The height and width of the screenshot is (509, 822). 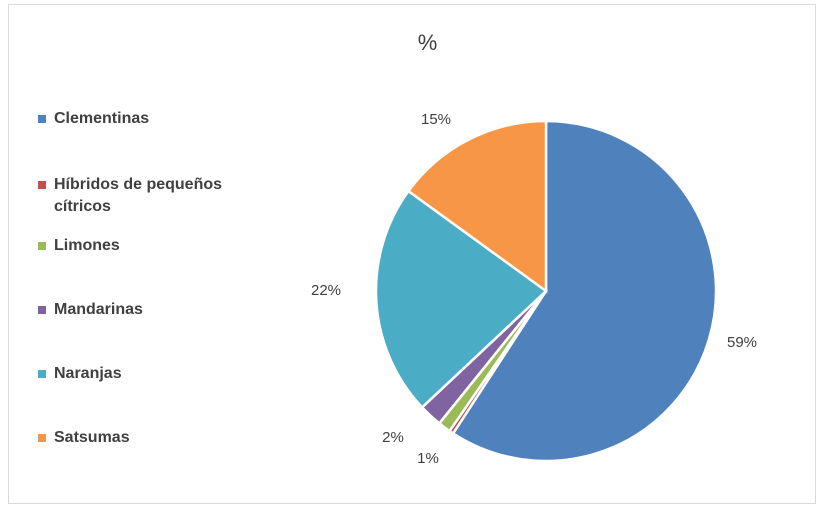 I want to click on legend-label: Mandarinas, so click(x=98, y=309).